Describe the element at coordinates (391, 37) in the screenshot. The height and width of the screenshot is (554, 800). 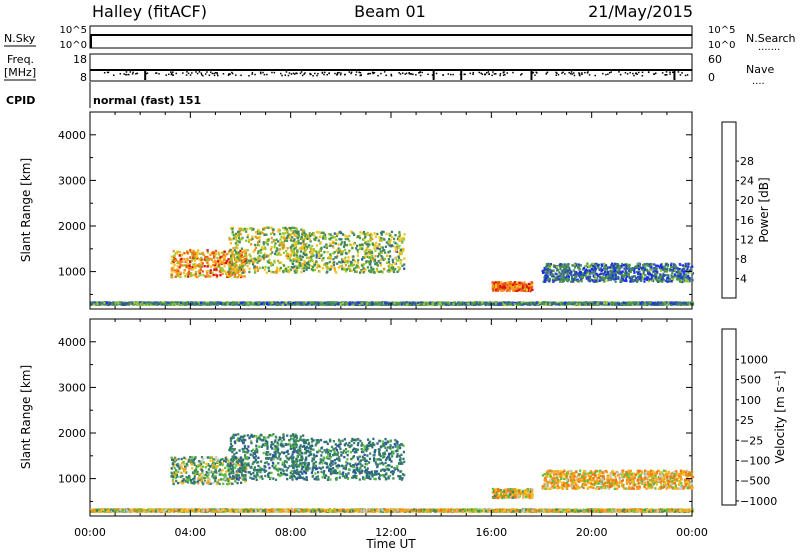
I see `nsky-frame` at that location.